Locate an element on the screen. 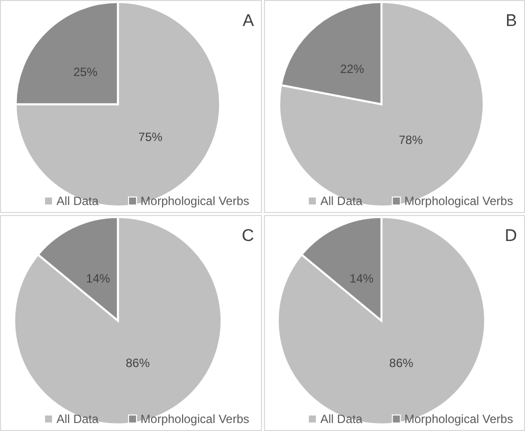 This screenshot has width=525, height=431. text: D is located at coordinates (510, 235).